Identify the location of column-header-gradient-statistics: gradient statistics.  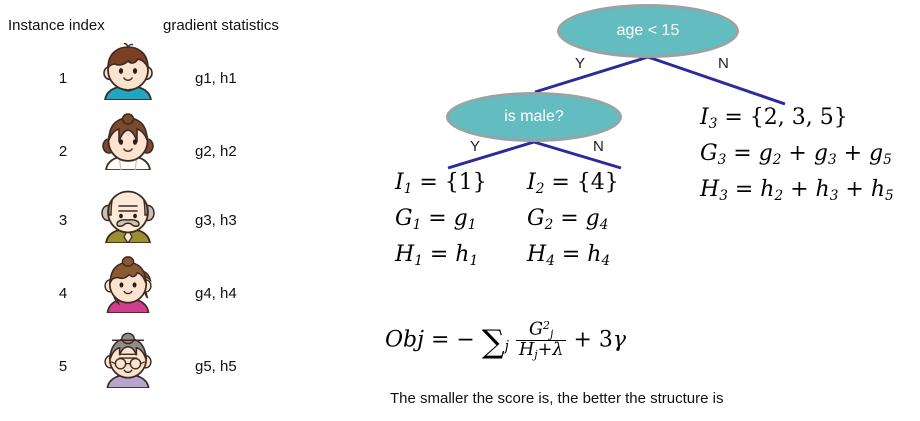
(221, 25).